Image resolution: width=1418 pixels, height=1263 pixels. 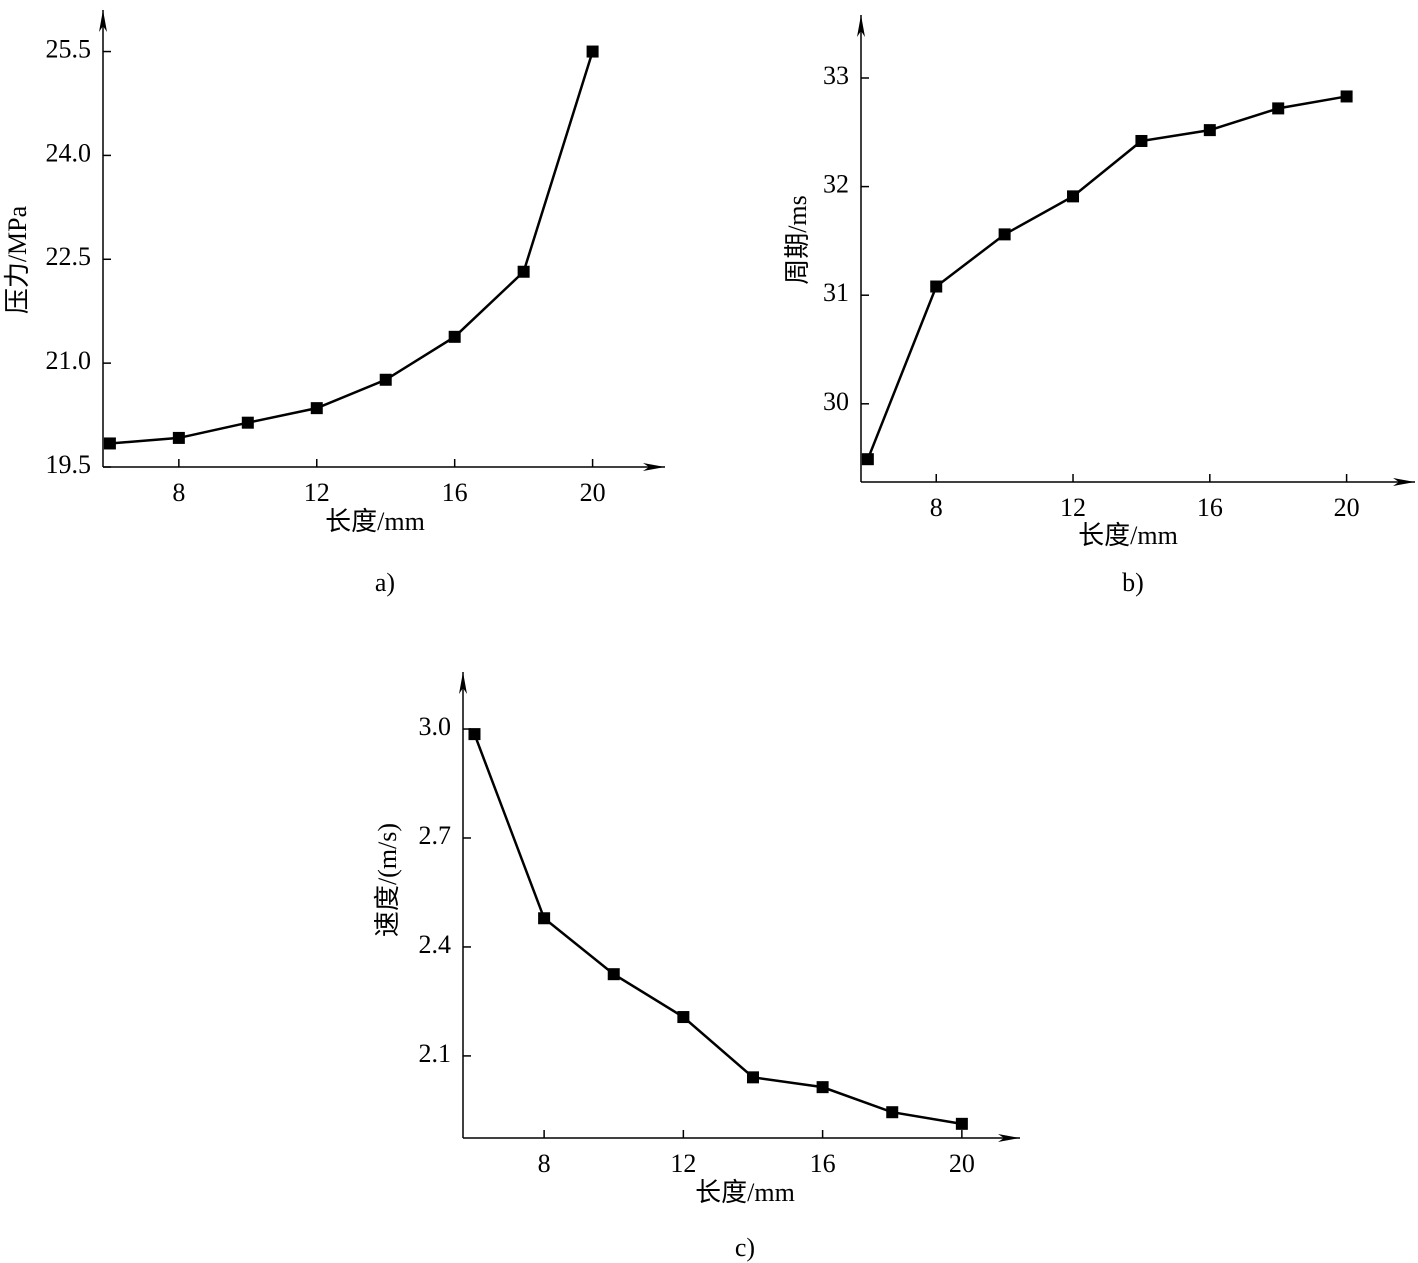 What do you see at coordinates (836, 184) in the screenshot?
I see `y-tick-label: 32` at bounding box center [836, 184].